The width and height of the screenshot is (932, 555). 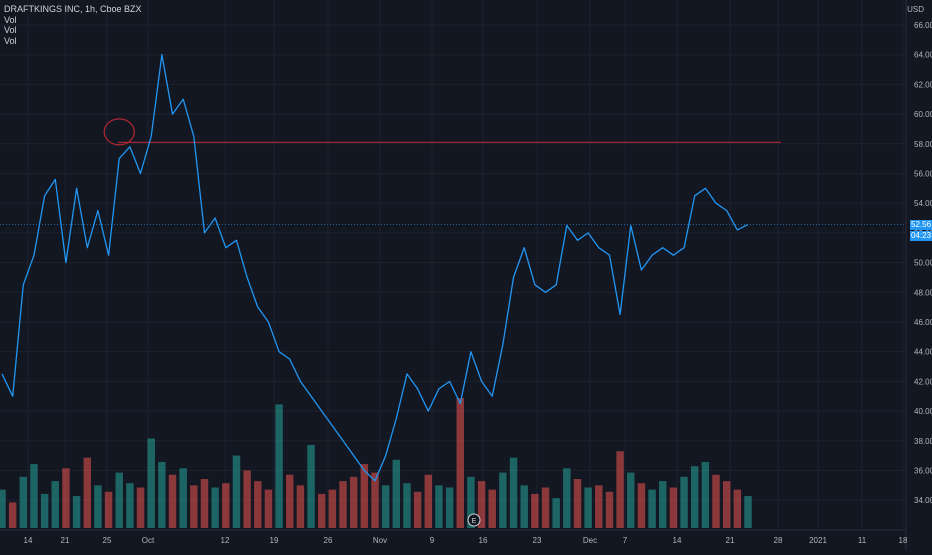 I want to click on x-tick-label: 26, so click(x=328, y=540).